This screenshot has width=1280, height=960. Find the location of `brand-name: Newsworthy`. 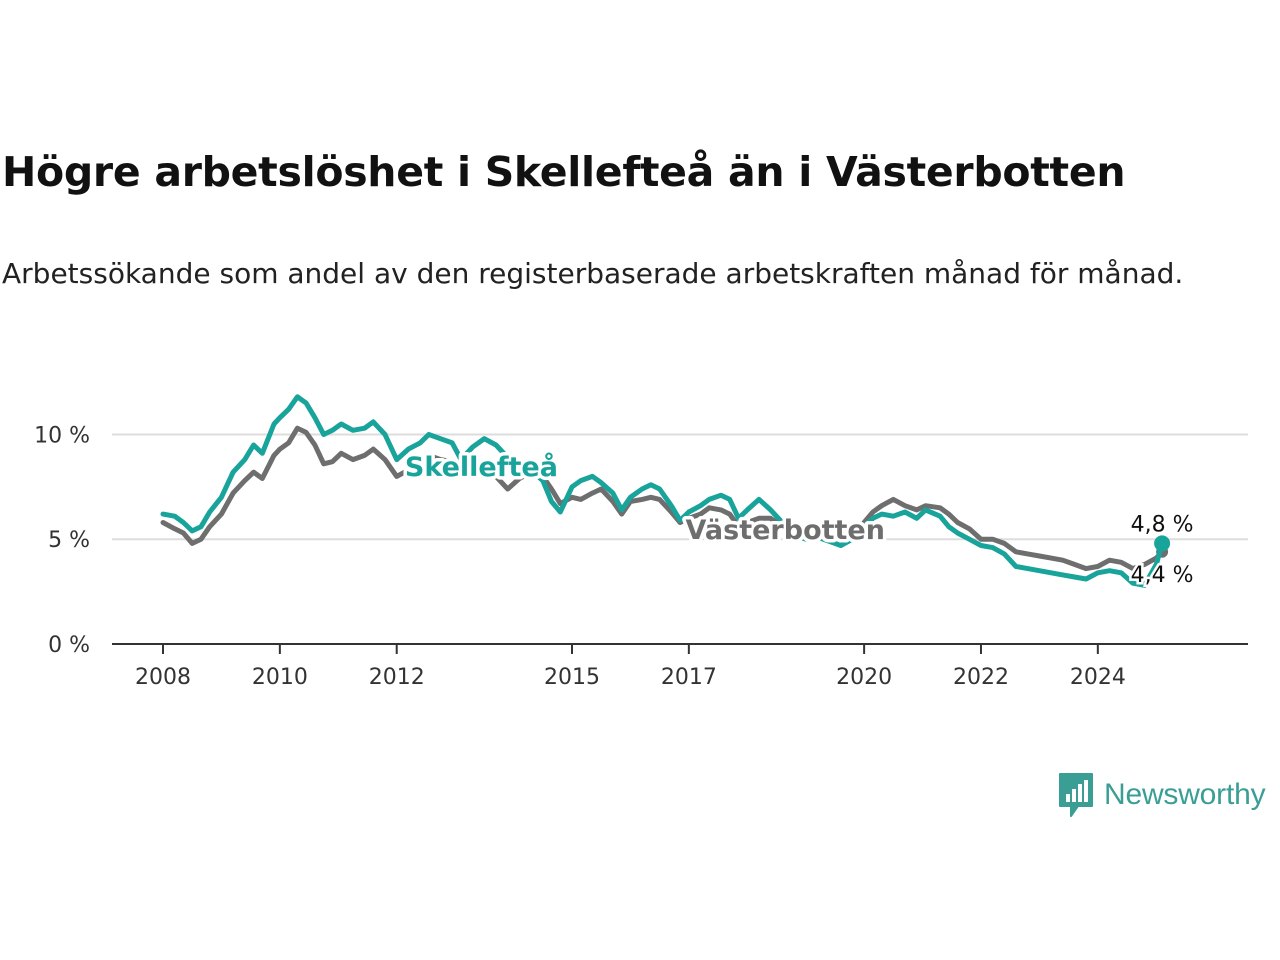

brand-name: Newsworthy is located at coordinates (1185, 794).